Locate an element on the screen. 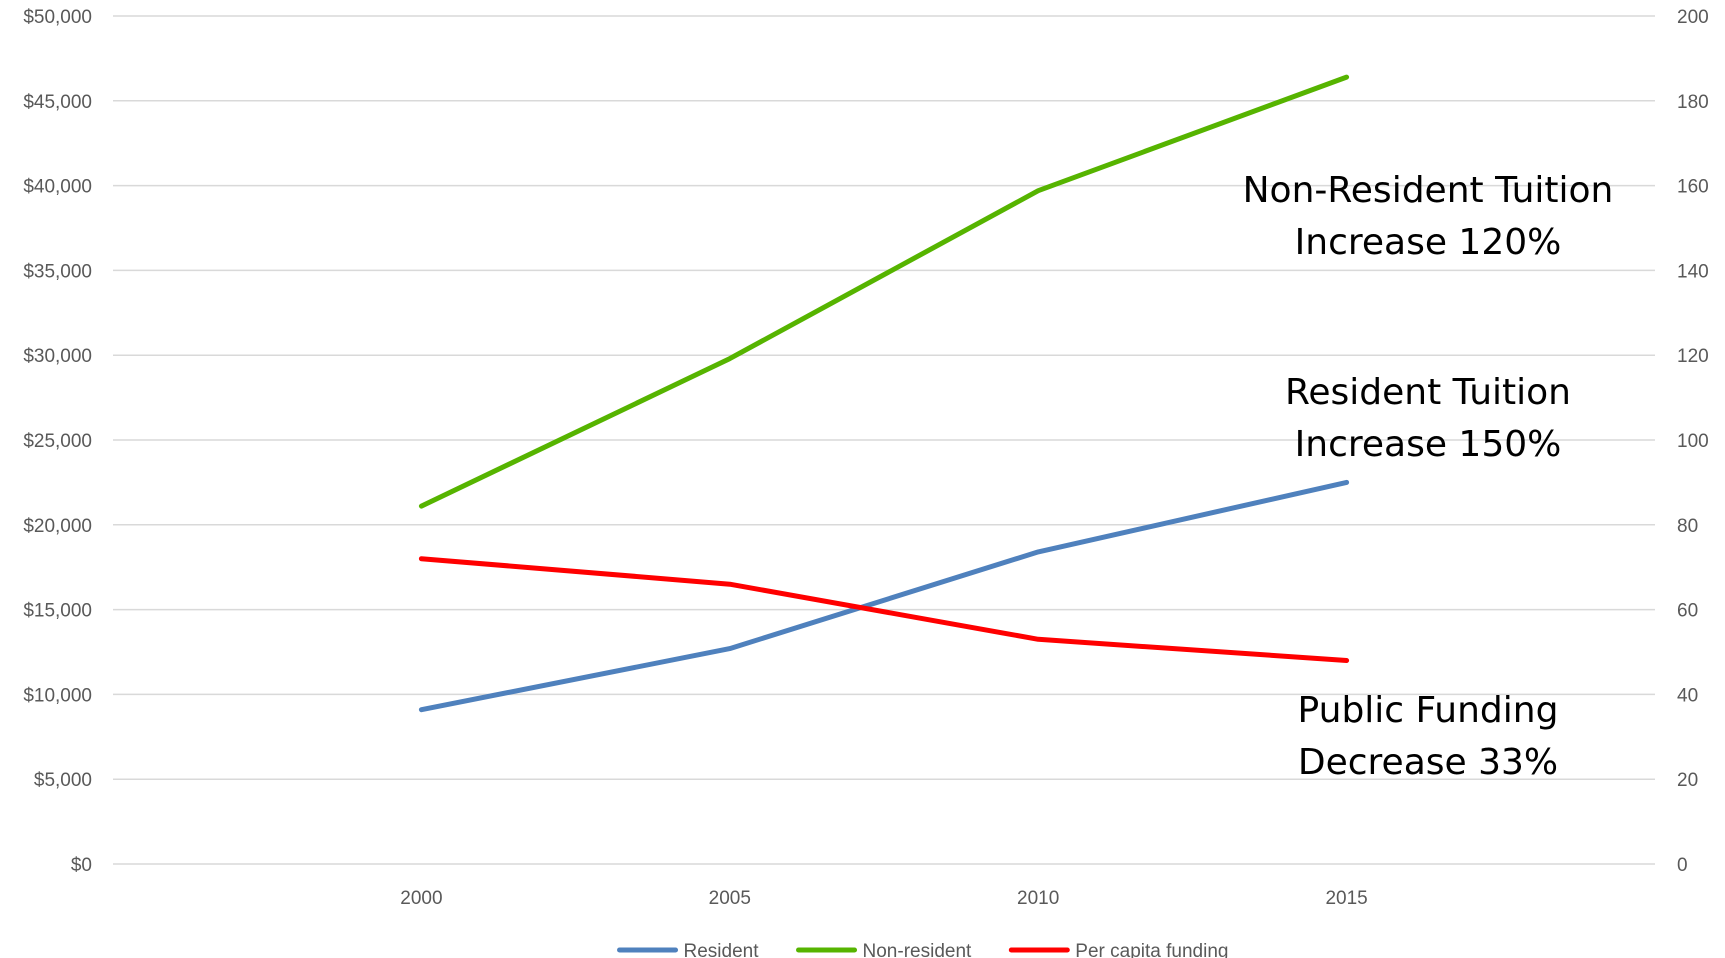 The image size is (1725, 958). y-right-tick-label: 140 is located at coordinates (1693, 271).